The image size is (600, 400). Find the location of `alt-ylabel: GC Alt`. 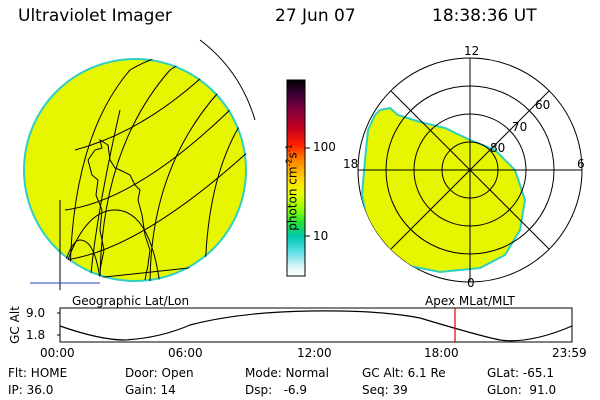

alt-ylabel: GC Alt is located at coordinates (14, 325).